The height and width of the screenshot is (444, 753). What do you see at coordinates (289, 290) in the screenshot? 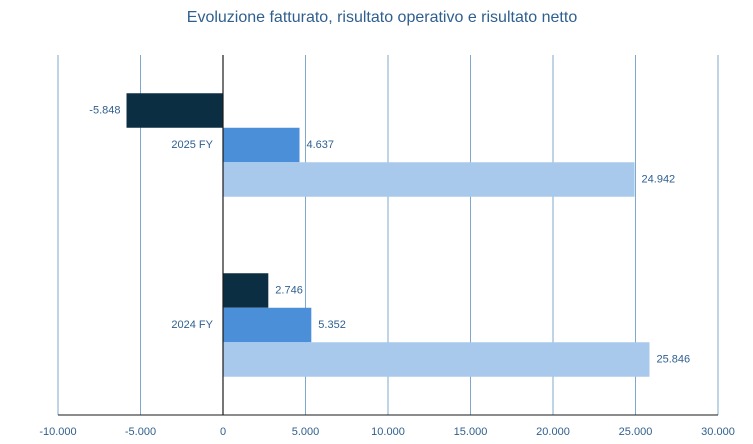
I see `value-label: 2.746` at bounding box center [289, 290].